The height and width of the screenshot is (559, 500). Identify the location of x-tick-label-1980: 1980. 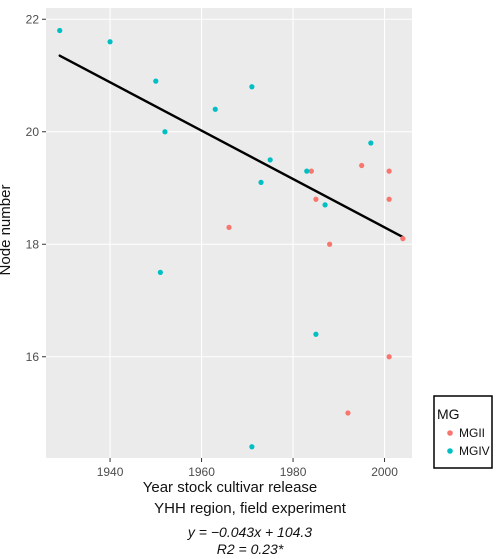
(293, 472).